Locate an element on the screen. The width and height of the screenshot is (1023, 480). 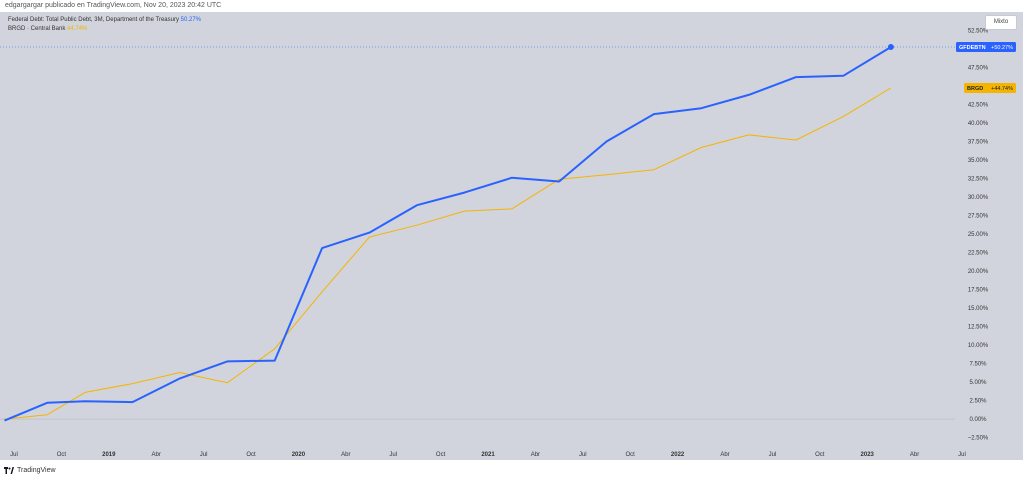
y-tick-label: 32.50% is located at coordinates (978, 180).